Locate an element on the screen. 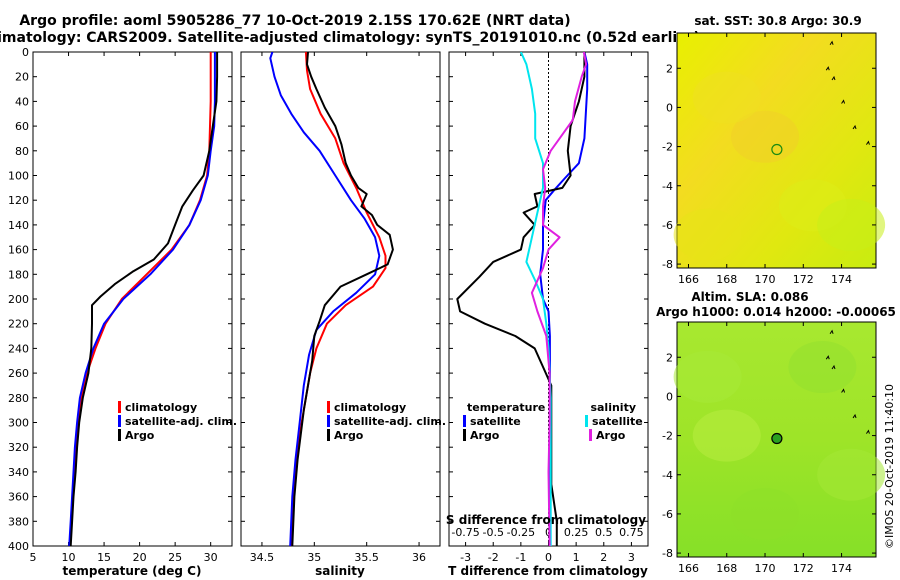 The width and height of the screenshot is (900, 580). x2-tick-label: 0.75 is located at coordinates (631, 532).